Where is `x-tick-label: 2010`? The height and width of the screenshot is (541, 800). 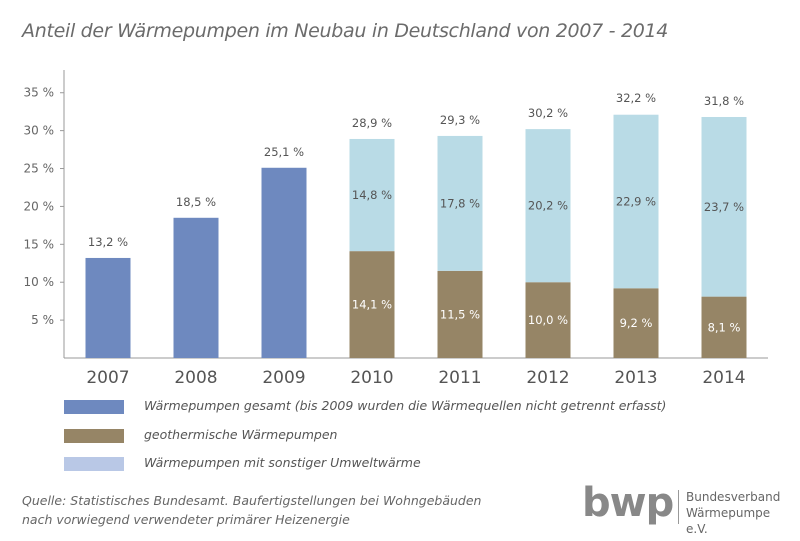 x-tick-label: 2010 is located at coordinates (371, 378).